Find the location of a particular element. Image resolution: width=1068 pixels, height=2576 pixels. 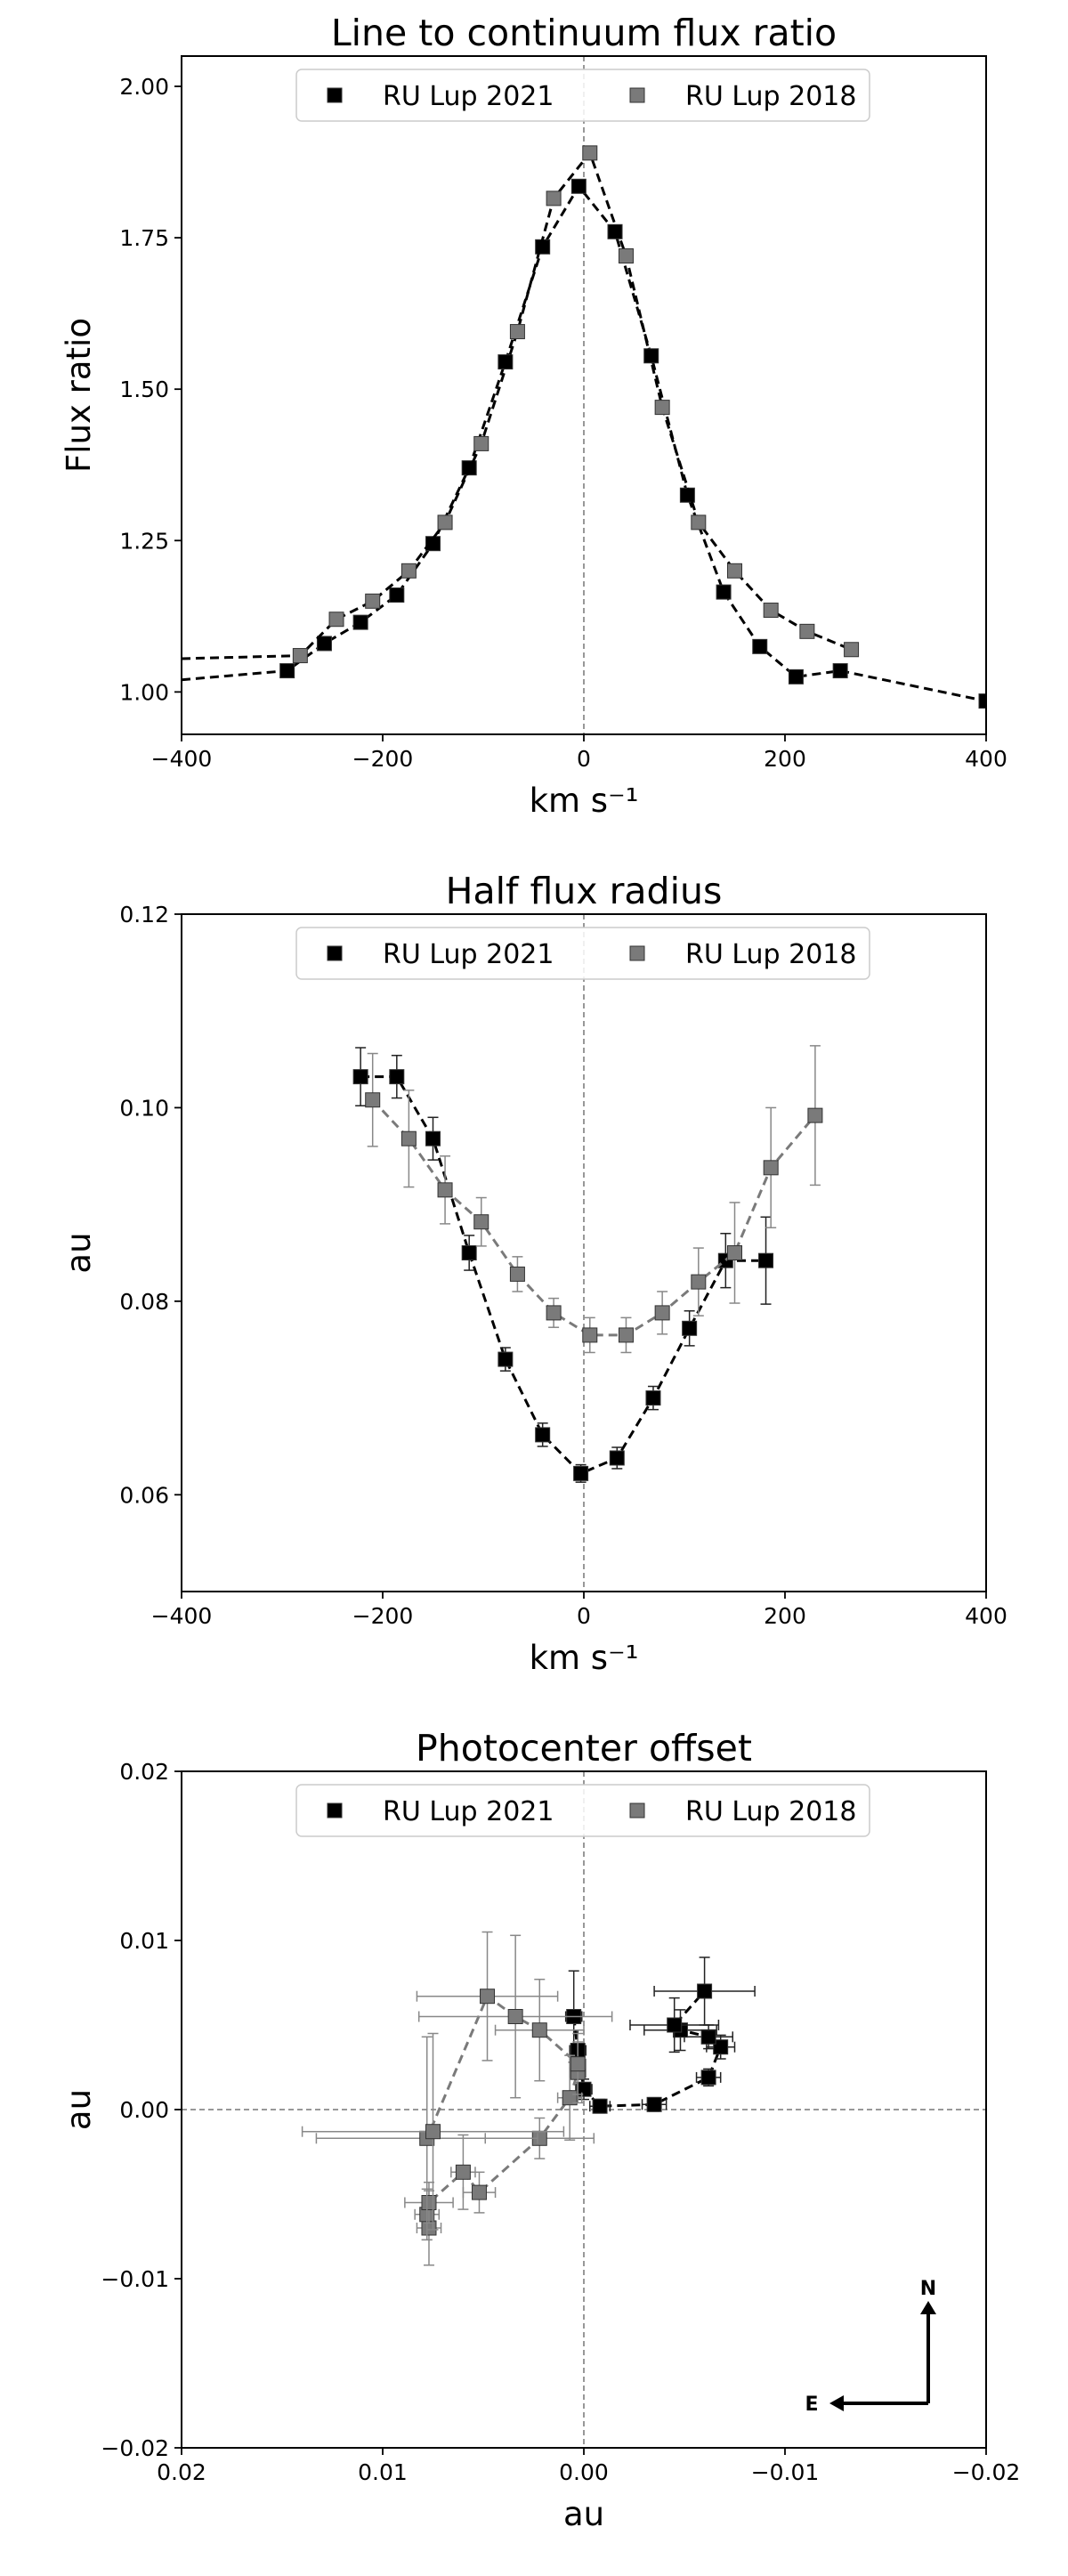

x-tick-label: −400 is located at coordinates (182, 759).